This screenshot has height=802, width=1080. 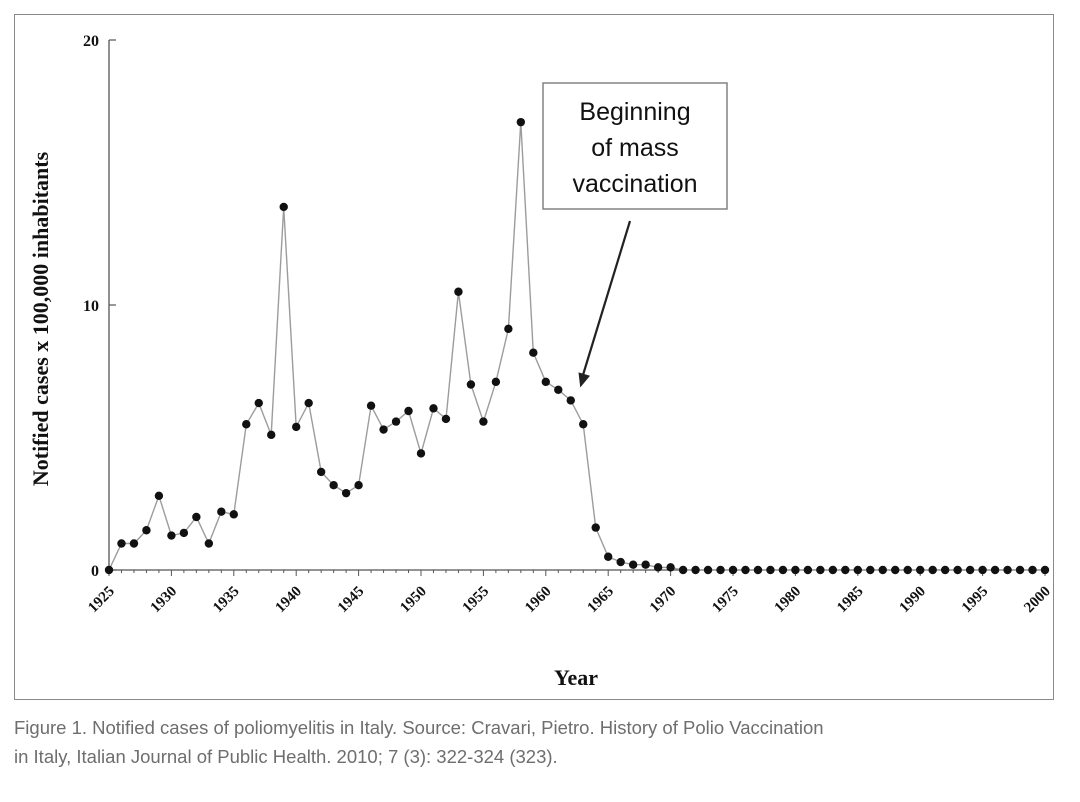 What do you see at coordinates (634, 112) in the screenshot?
I see `annotation-text-line: Beginning` at bounding box center [634, 112].